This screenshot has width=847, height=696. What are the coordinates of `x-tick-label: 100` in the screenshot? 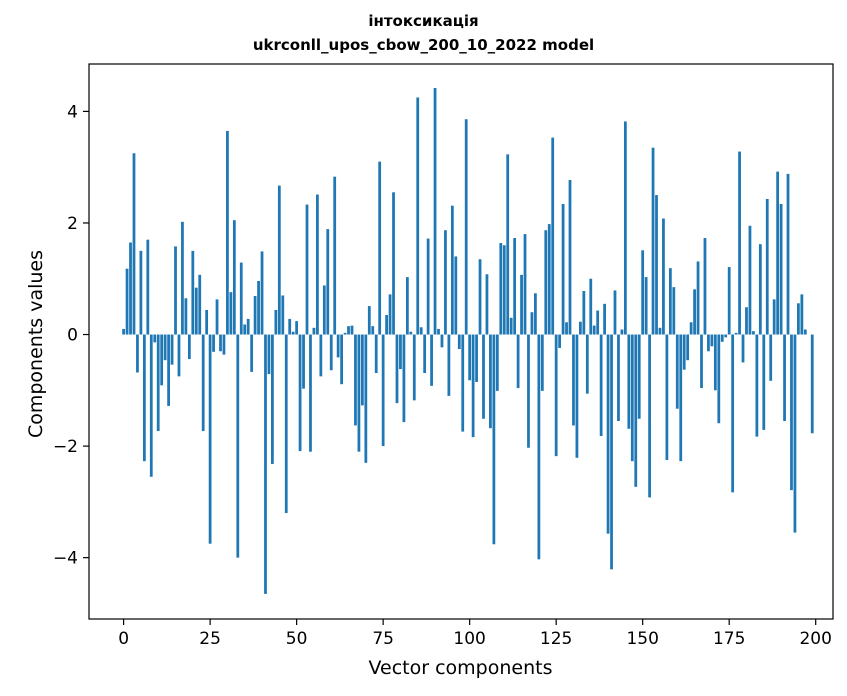 It's located at (469, 639).